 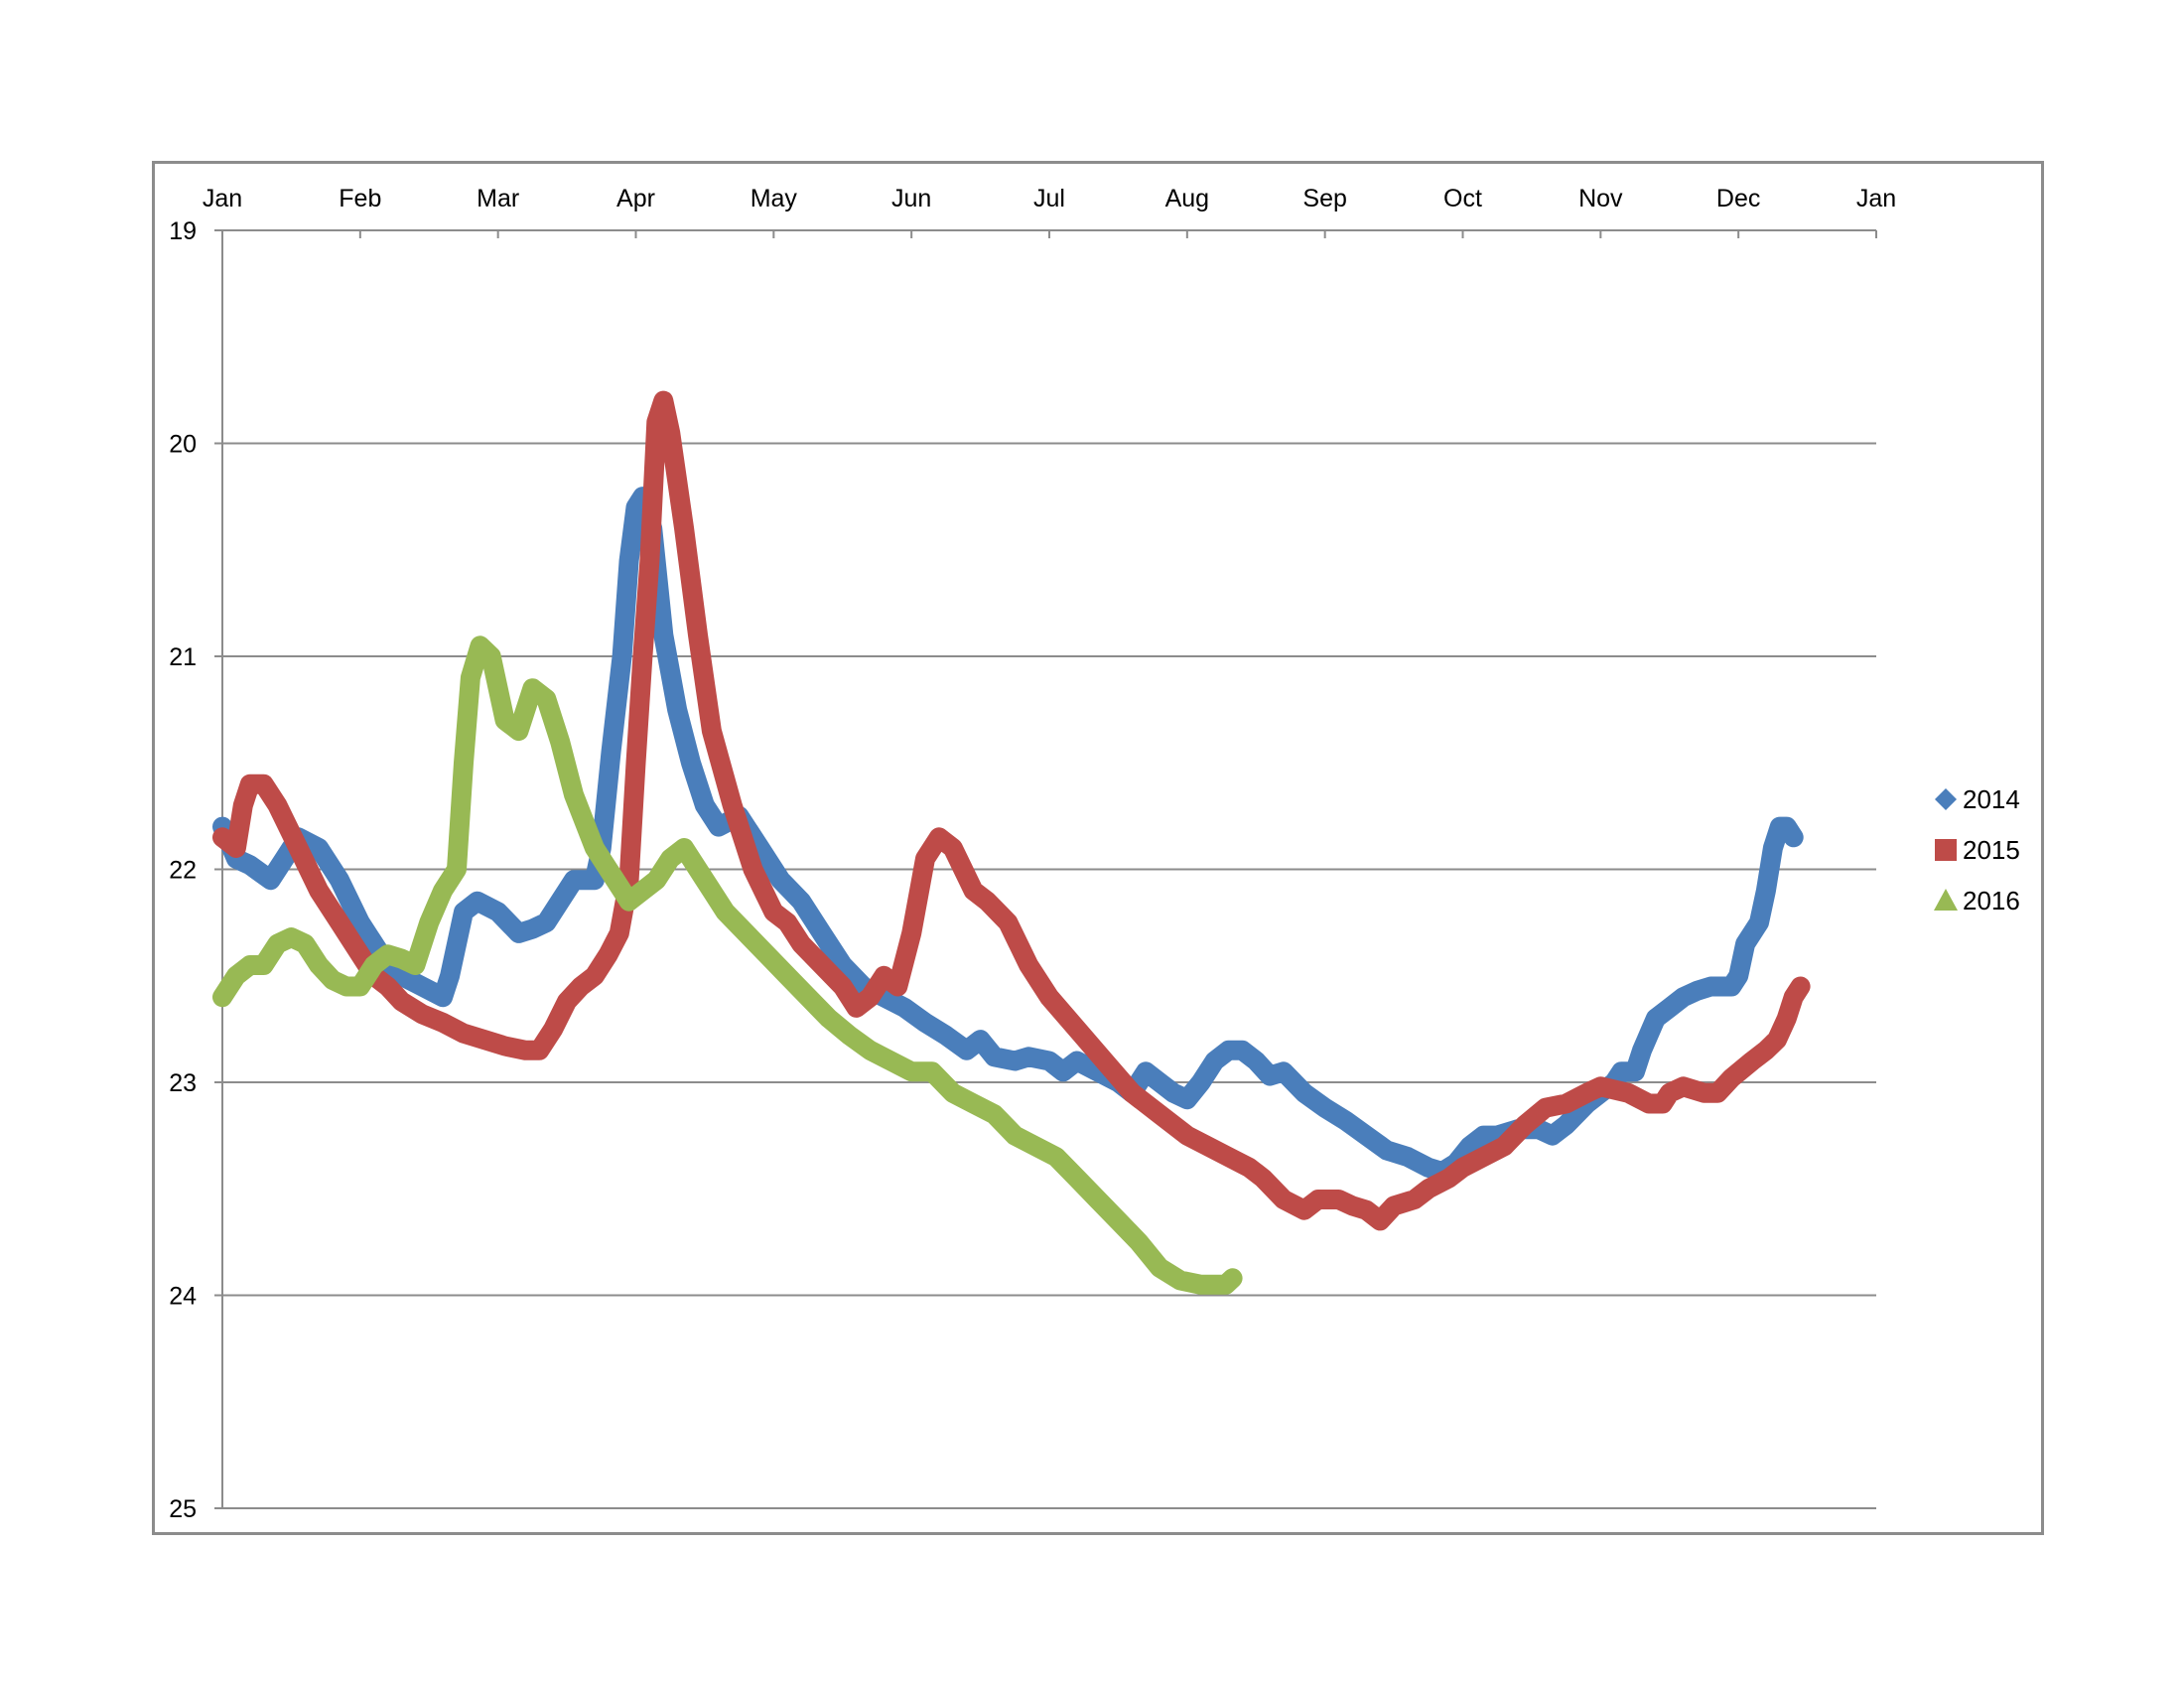 What do you see at coordinates (360, 198) in the screenshot?
I see `x-tick-label: Feb` at bounding box center [360, 198].